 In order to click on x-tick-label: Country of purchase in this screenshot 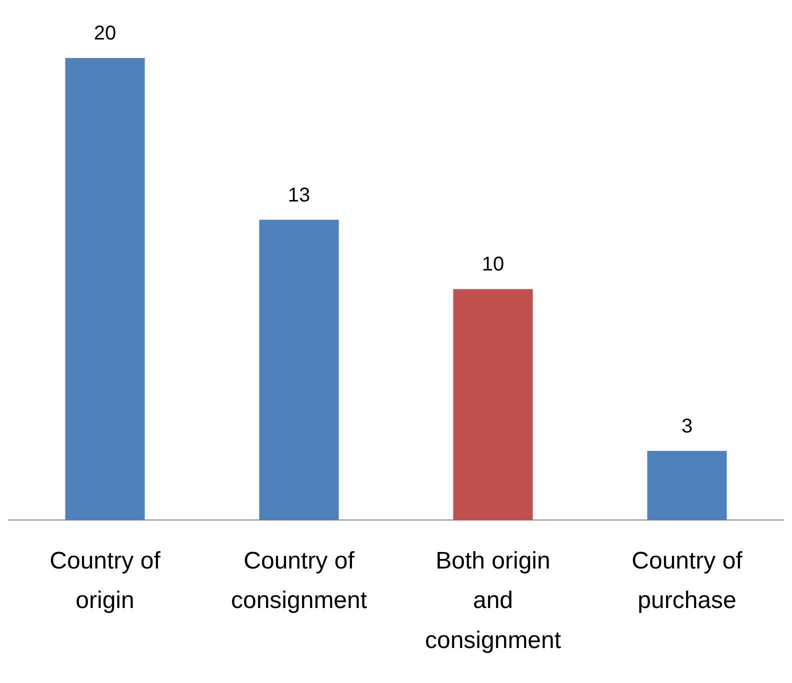, I will do `click(687, 581)`.